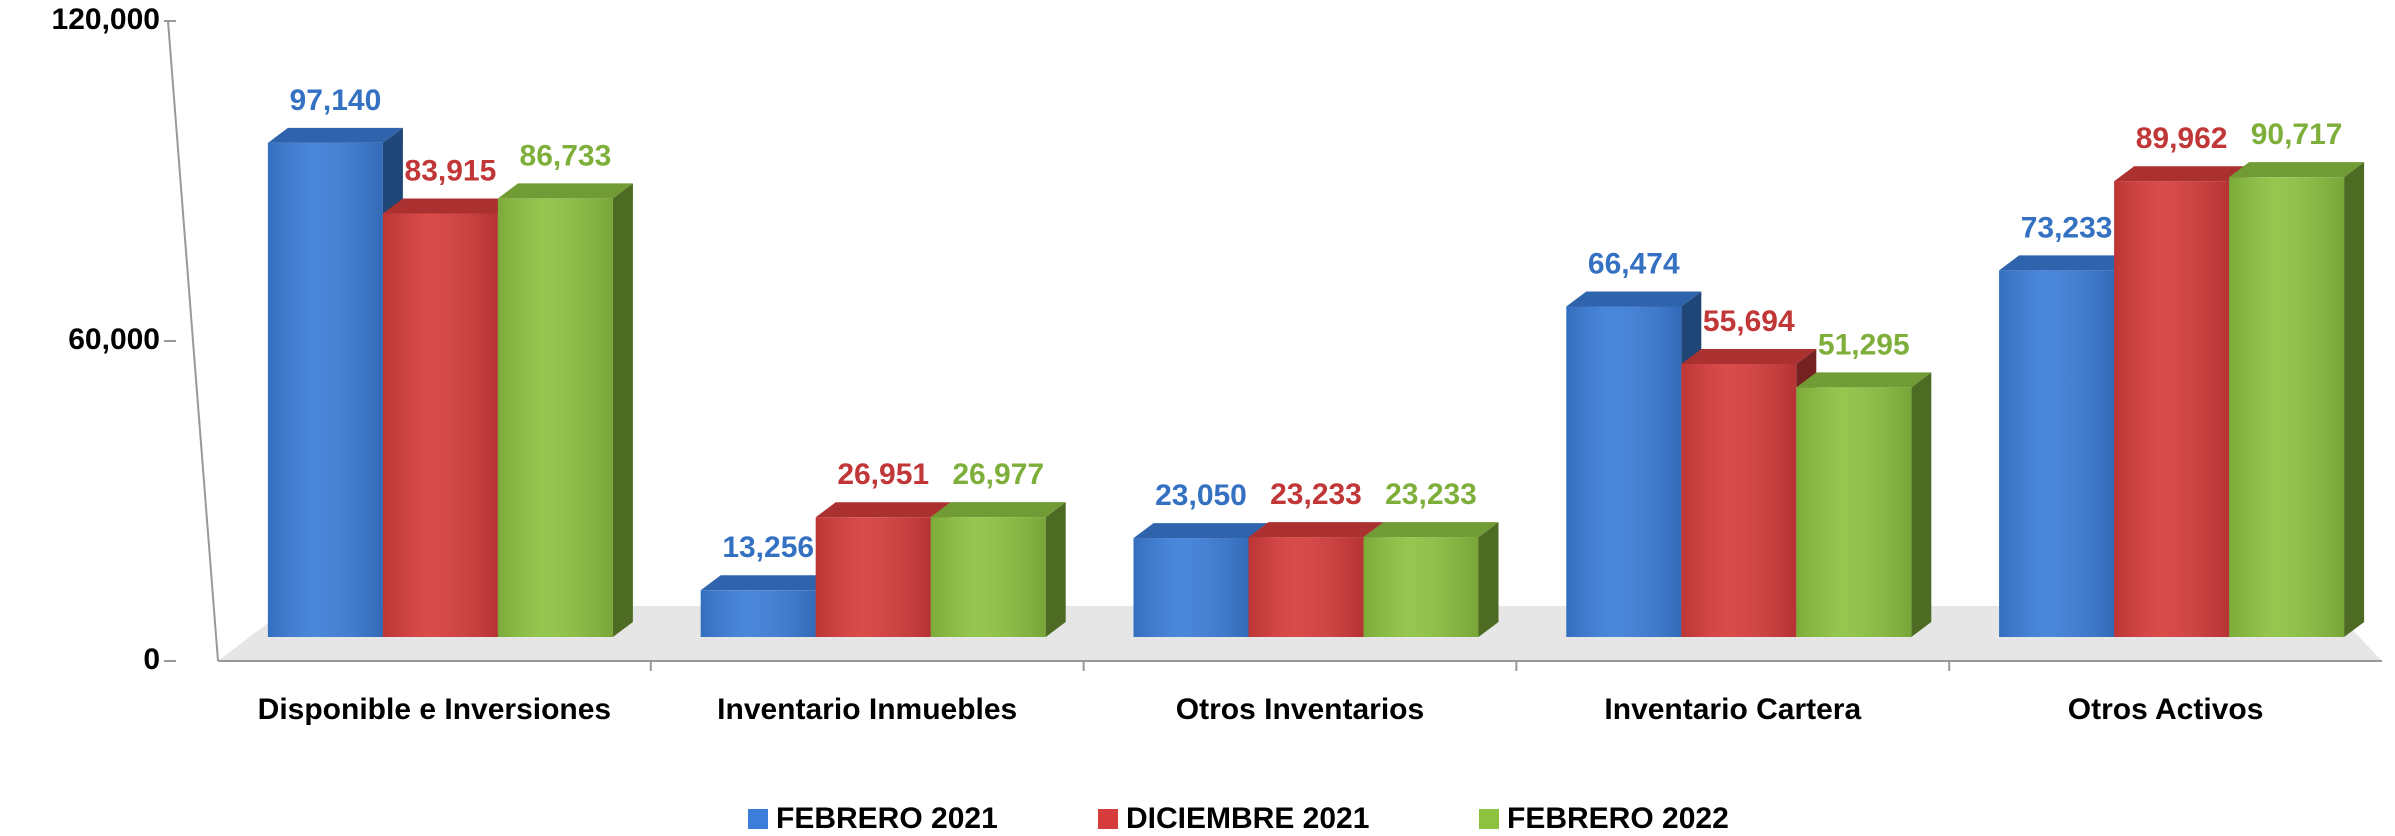 The height and width of the screenshot is (836, 2395). What do you see at coordinates (768, 547) in the screenshot?
I see `data-label: 13,256` at bounding box center [768, 547].